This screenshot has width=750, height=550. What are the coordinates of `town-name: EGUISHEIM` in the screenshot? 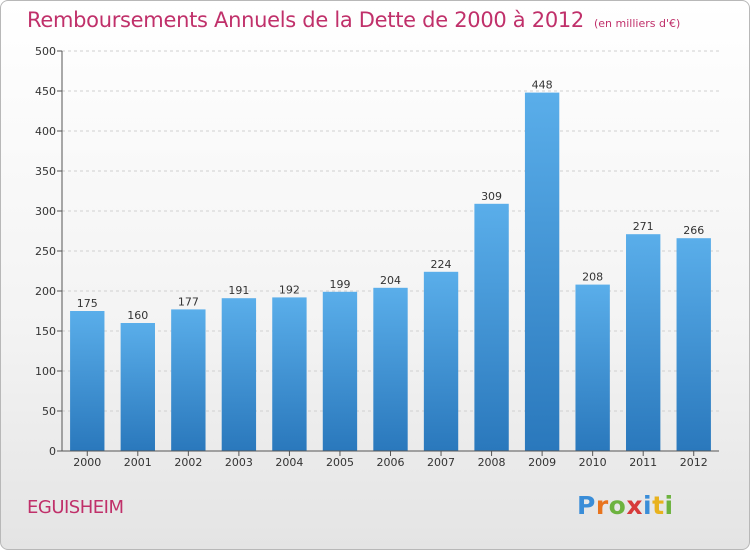 It's located at (75, 507).